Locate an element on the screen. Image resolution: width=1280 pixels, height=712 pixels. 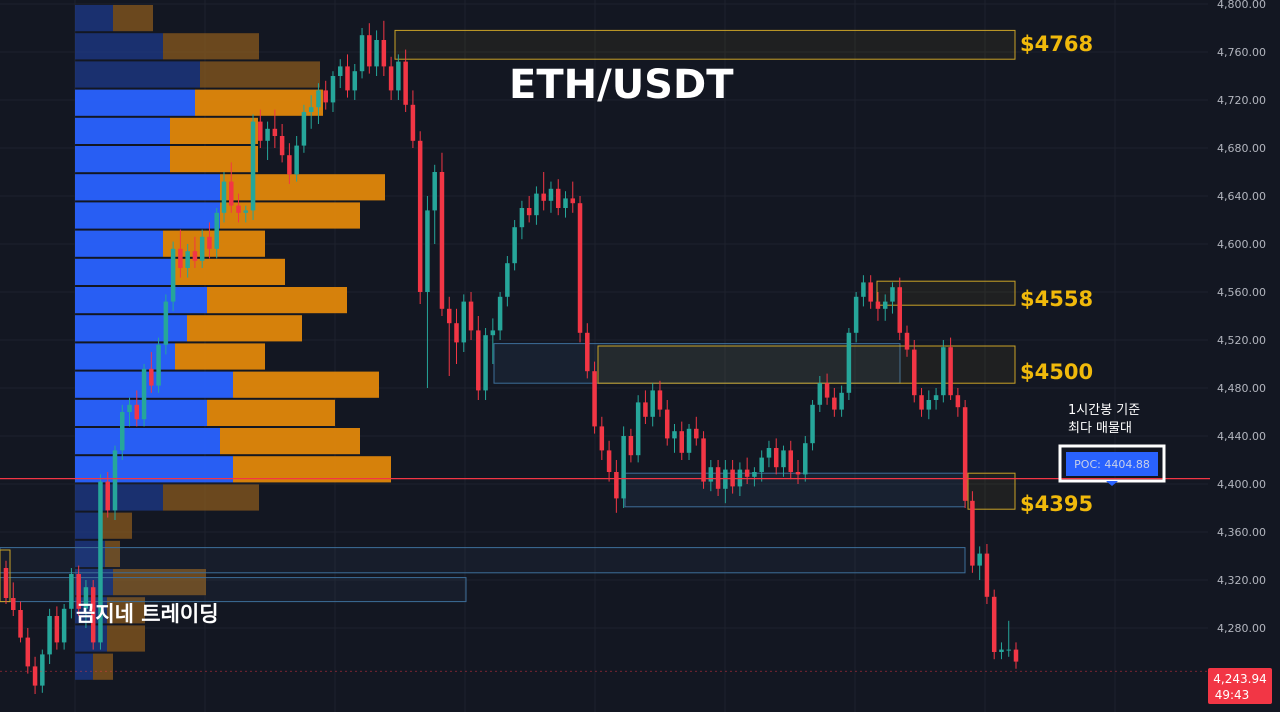
poc-callout-box is located at coordinates (1112, 464).